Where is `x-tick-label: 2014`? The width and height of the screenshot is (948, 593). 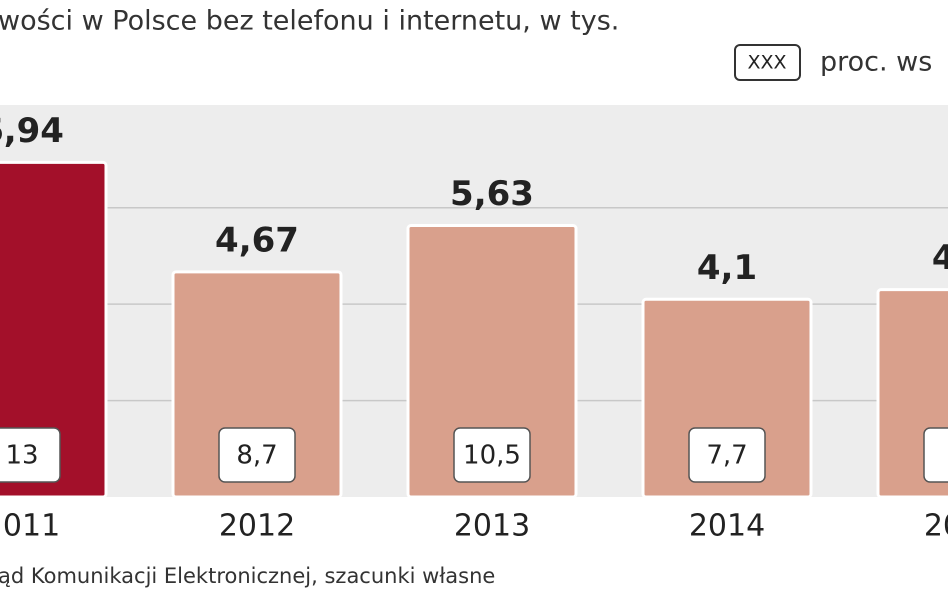 x-tick-label: 2014 is located at coordinates (727, 526).